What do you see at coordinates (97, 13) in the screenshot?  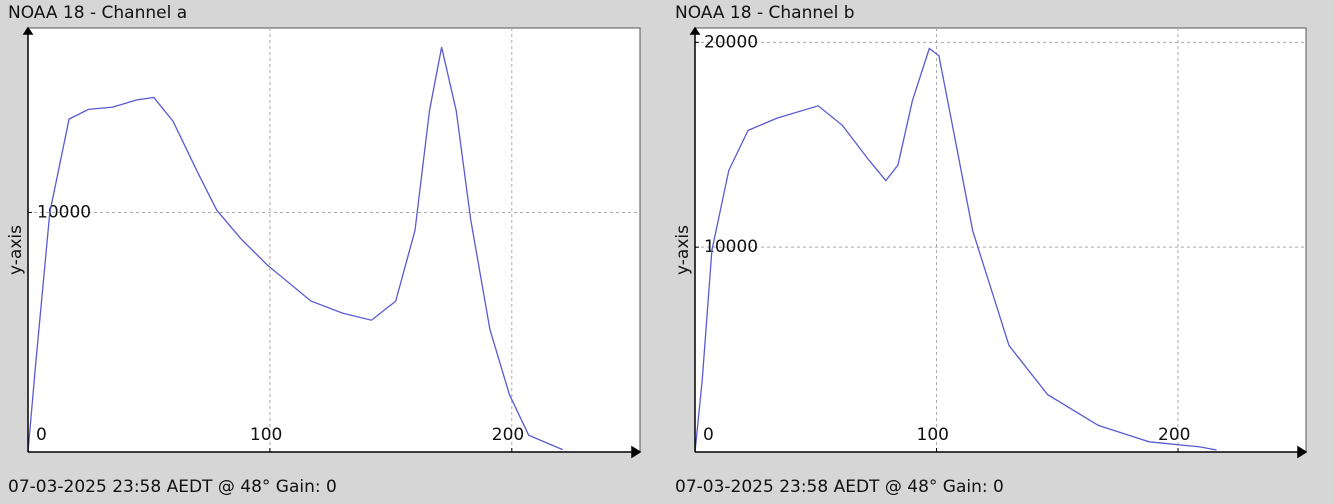 I see `chart-title: NOAA 18 - Channel a` at bounding box center [97, 13].